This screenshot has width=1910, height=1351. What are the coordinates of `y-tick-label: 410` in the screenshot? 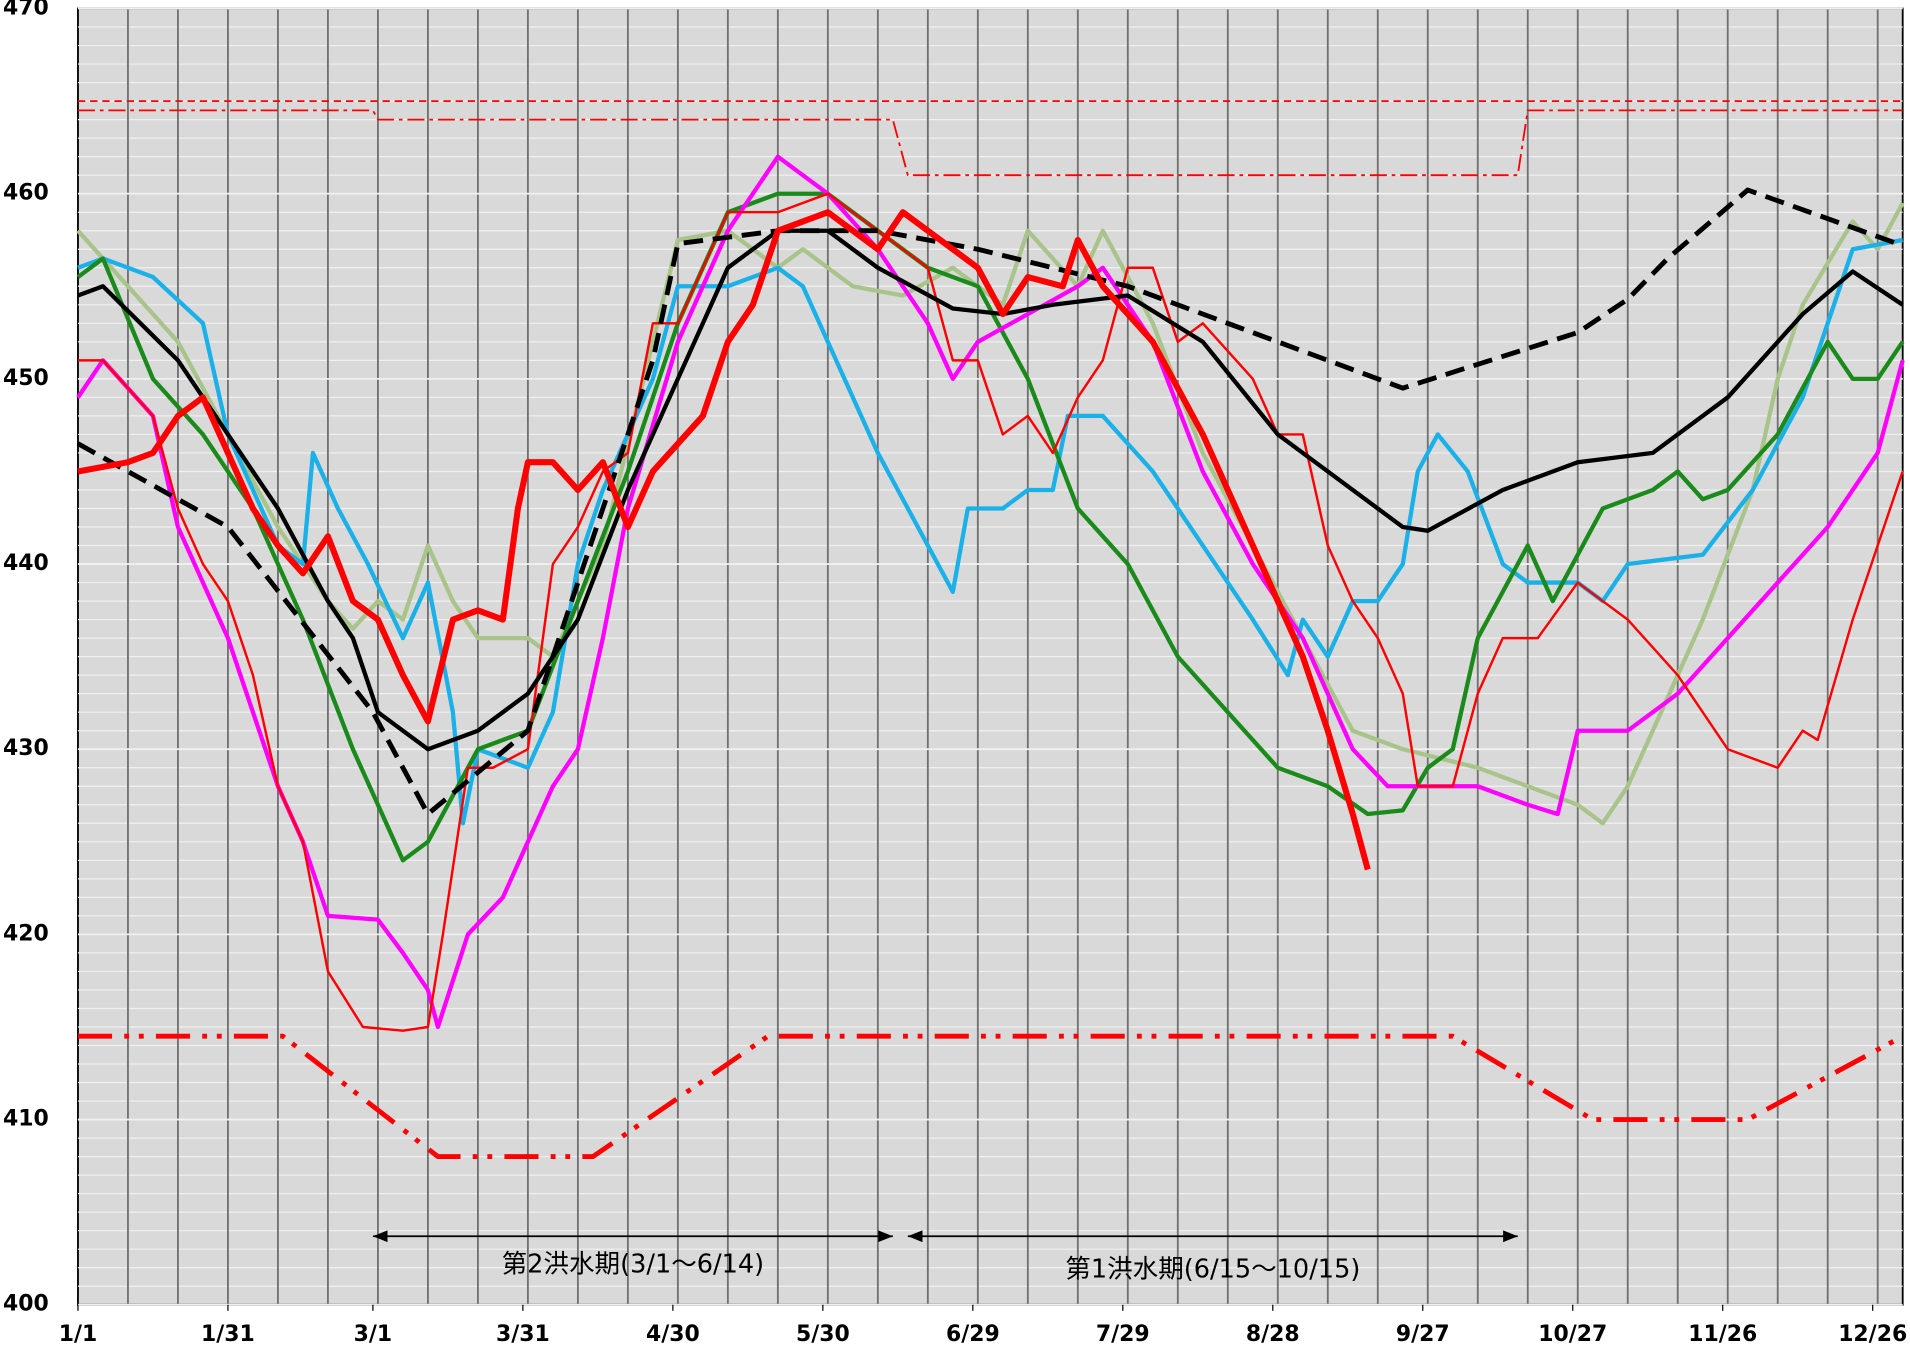 It's located at (26, 1119).